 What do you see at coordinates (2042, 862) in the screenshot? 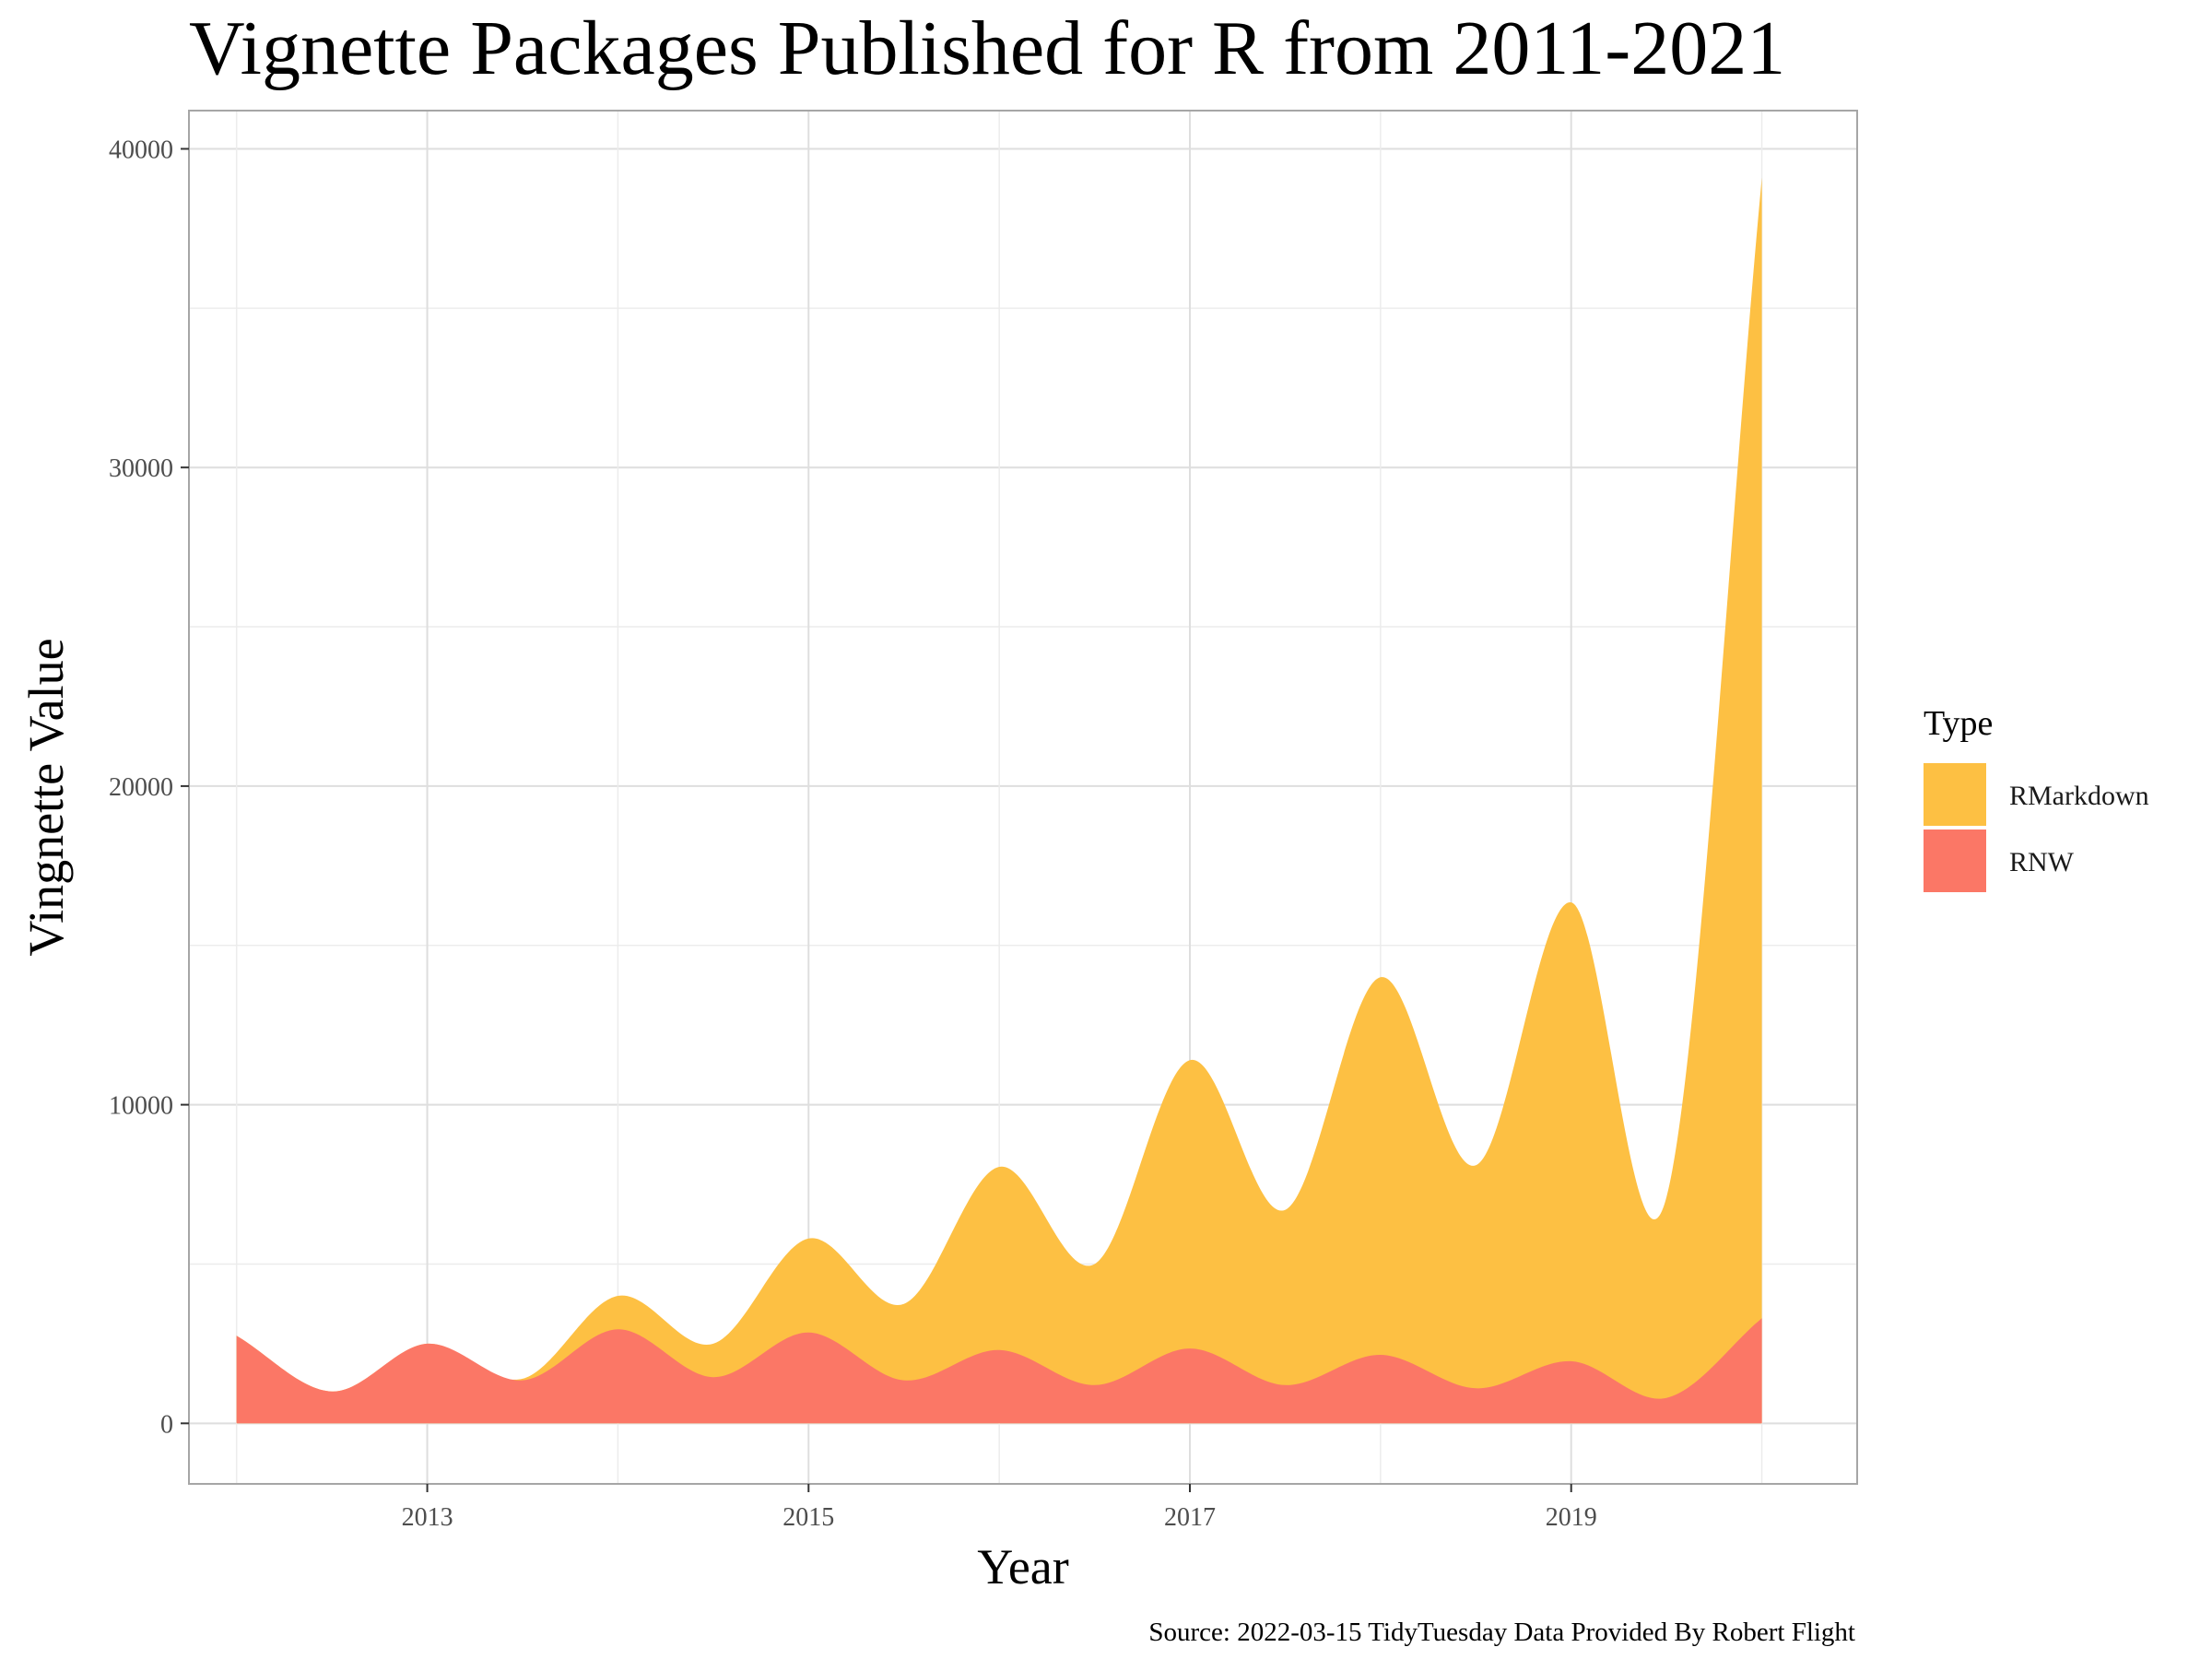
I see `legend-label-rnw: RNW` at bounding box center [2042, 862].